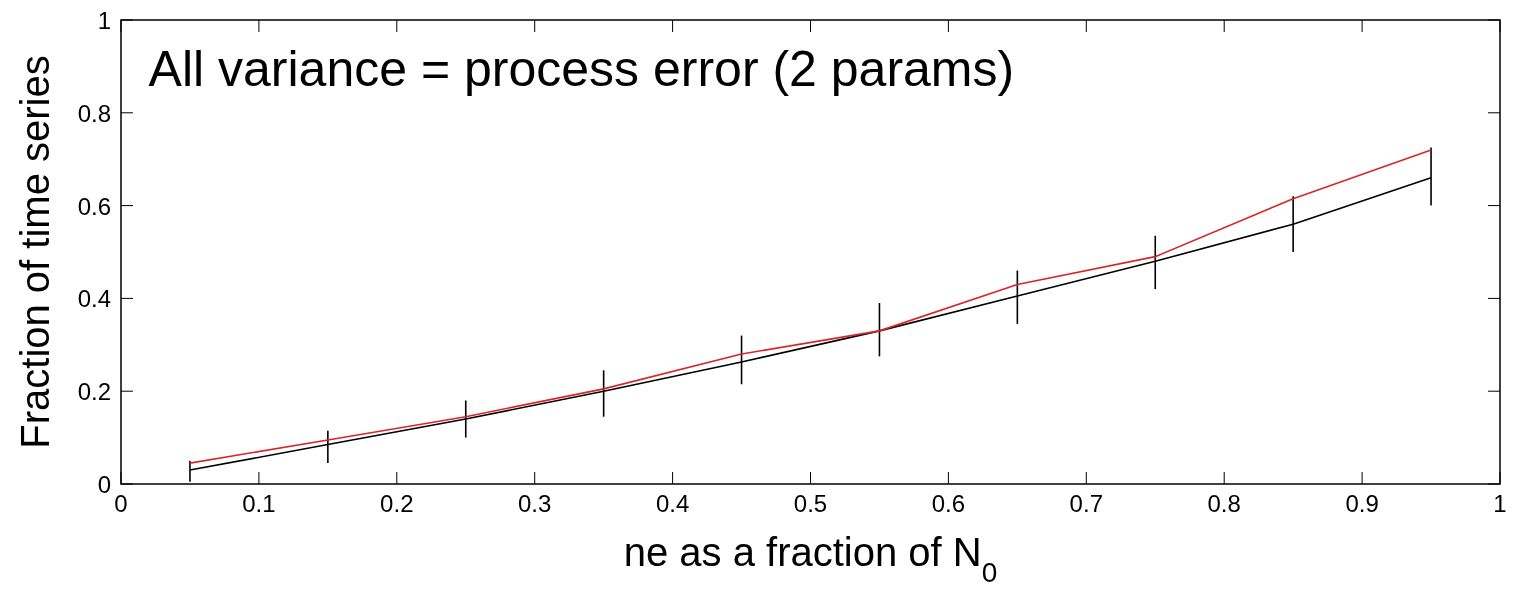 The width and height of the screenshot is (1514, 604). I want to click on x-axis-title: ne as a fraction of N$_{0}$, so click(810, 559).